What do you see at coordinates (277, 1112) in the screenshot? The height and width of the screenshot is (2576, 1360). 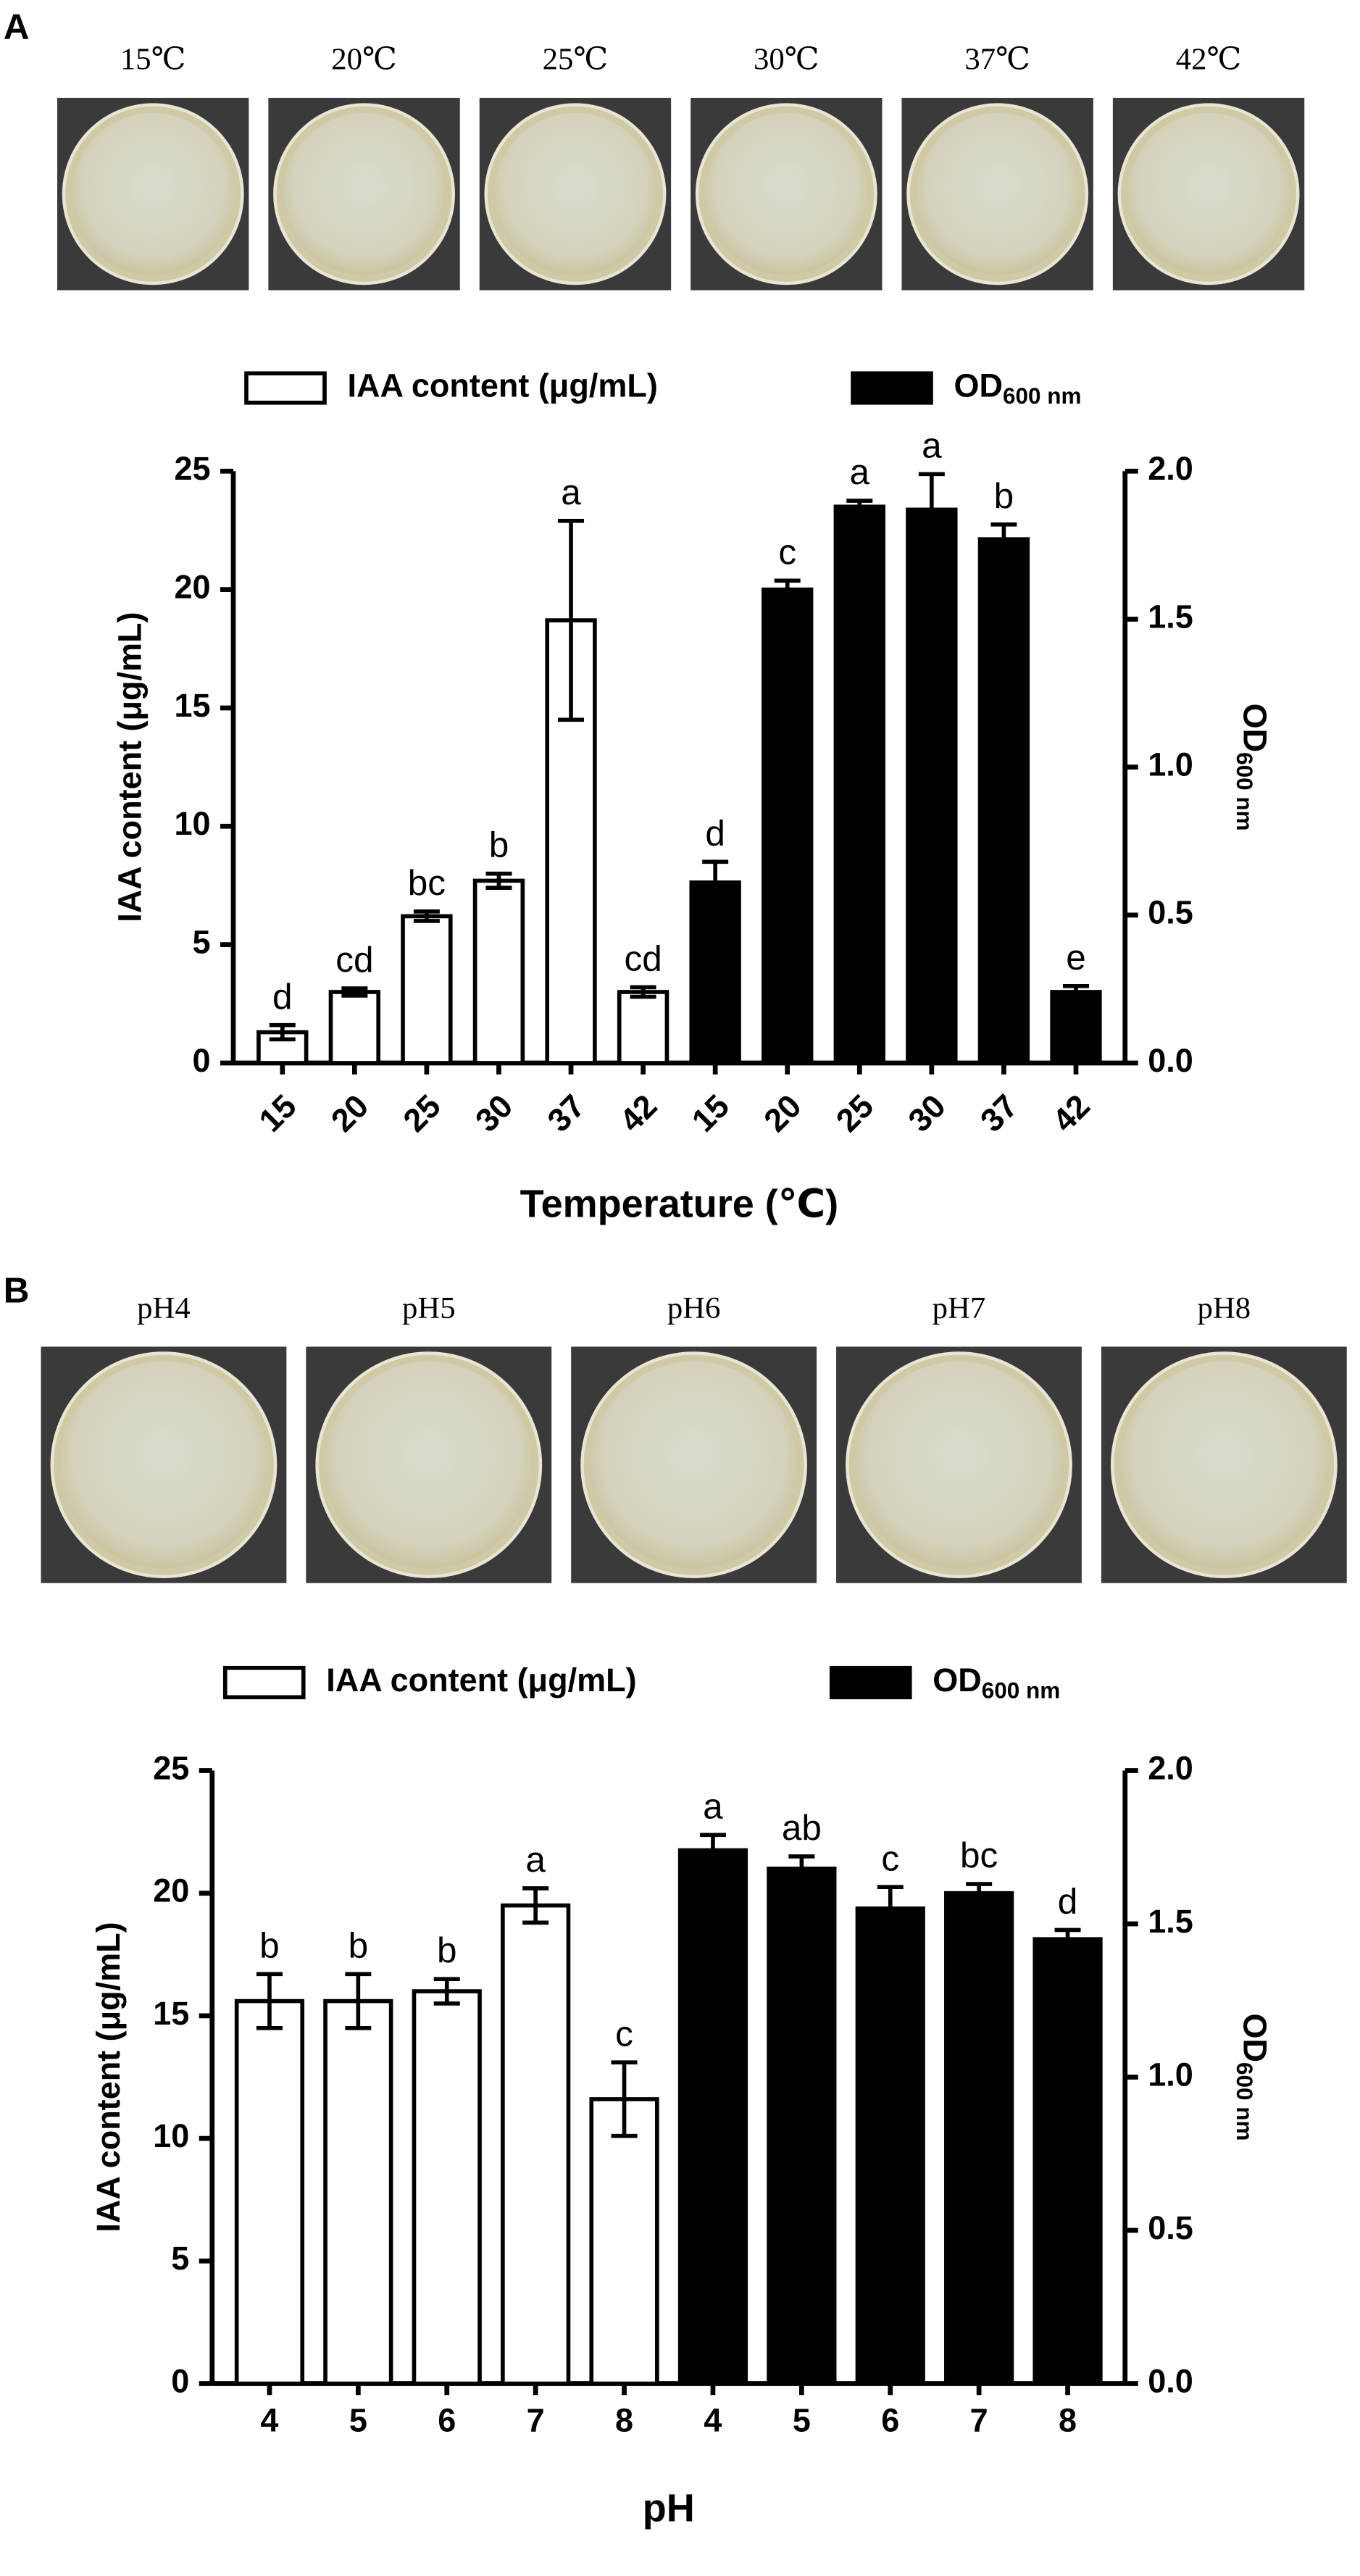 I see `x-tick-label: 15` at bounding box center [277, 1112].